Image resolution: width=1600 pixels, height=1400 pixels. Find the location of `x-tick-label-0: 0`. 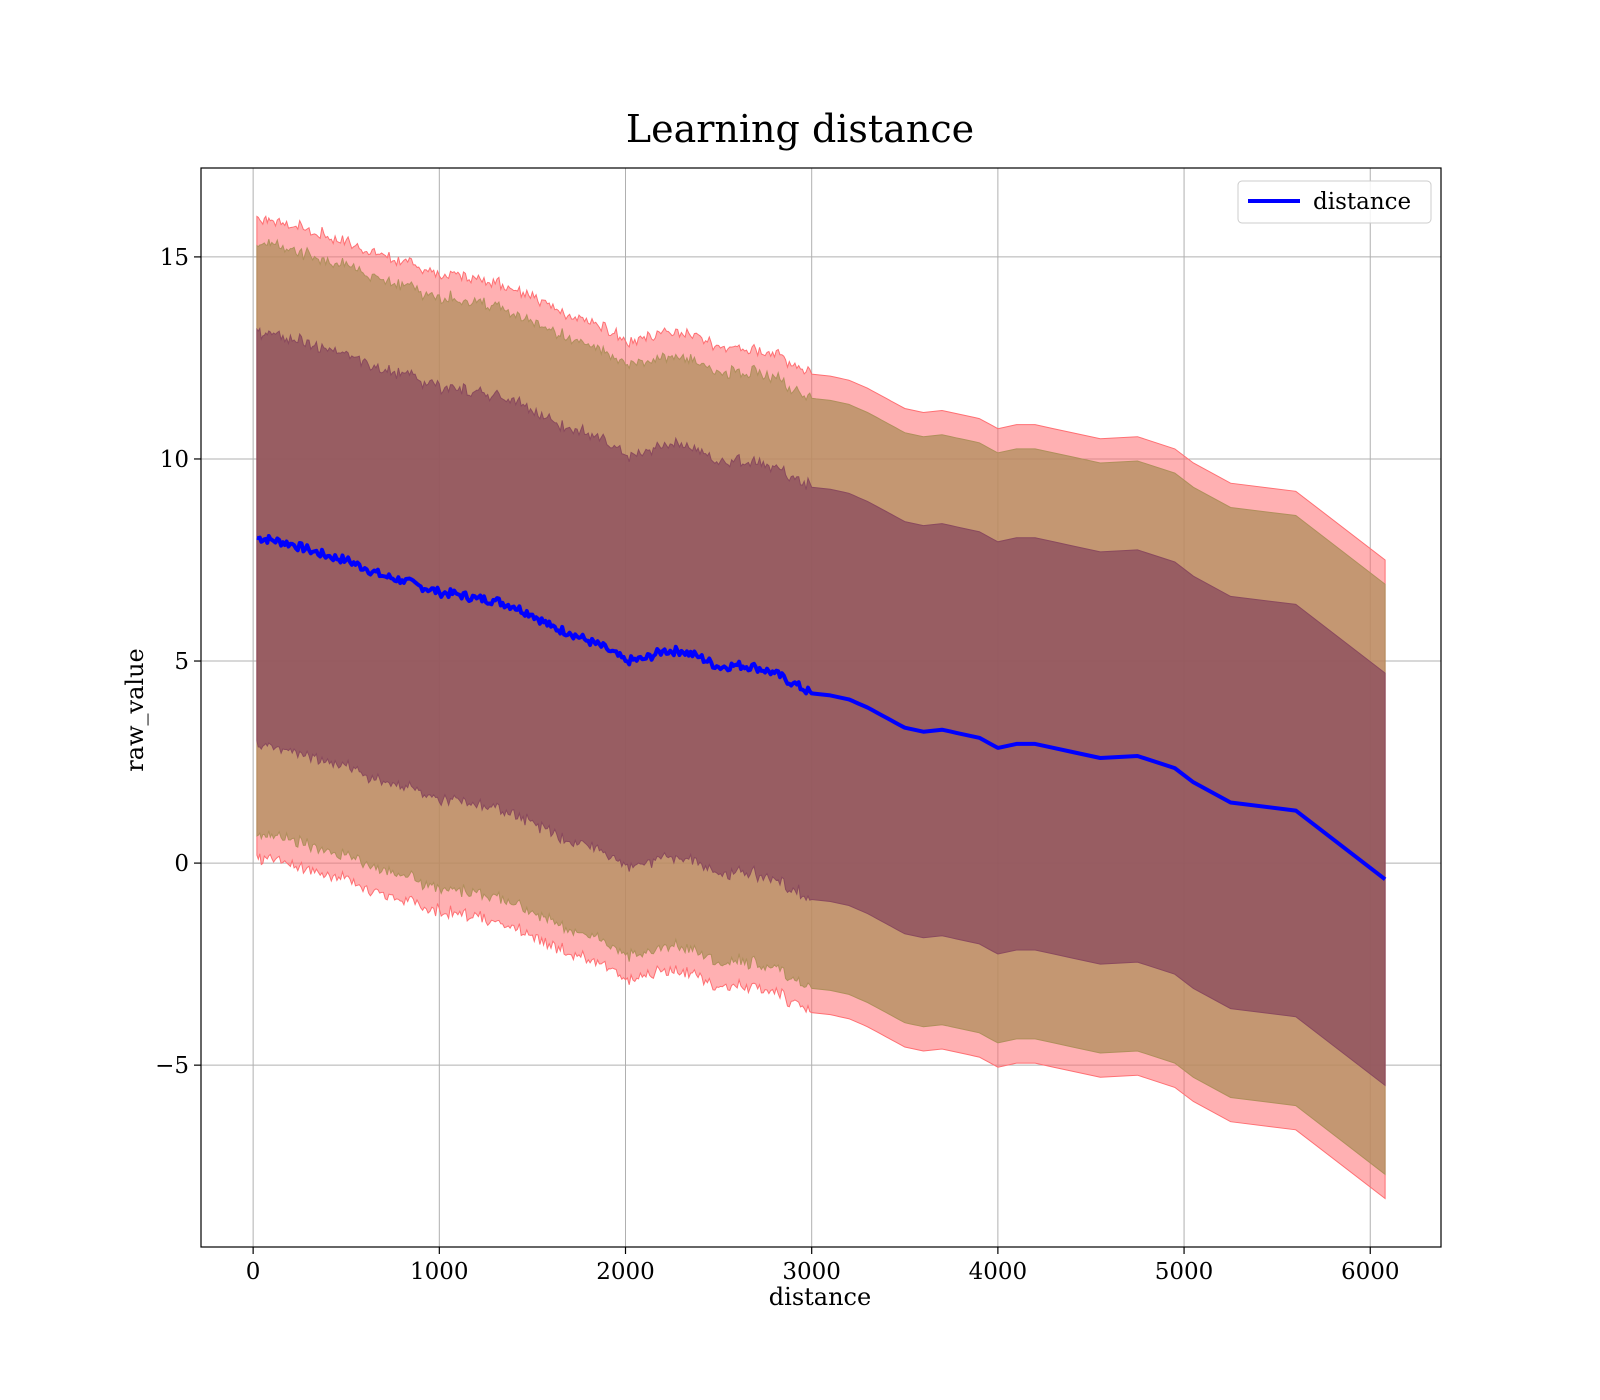

x-tick-label-0: 0 is located at coordinates (253, 1272).